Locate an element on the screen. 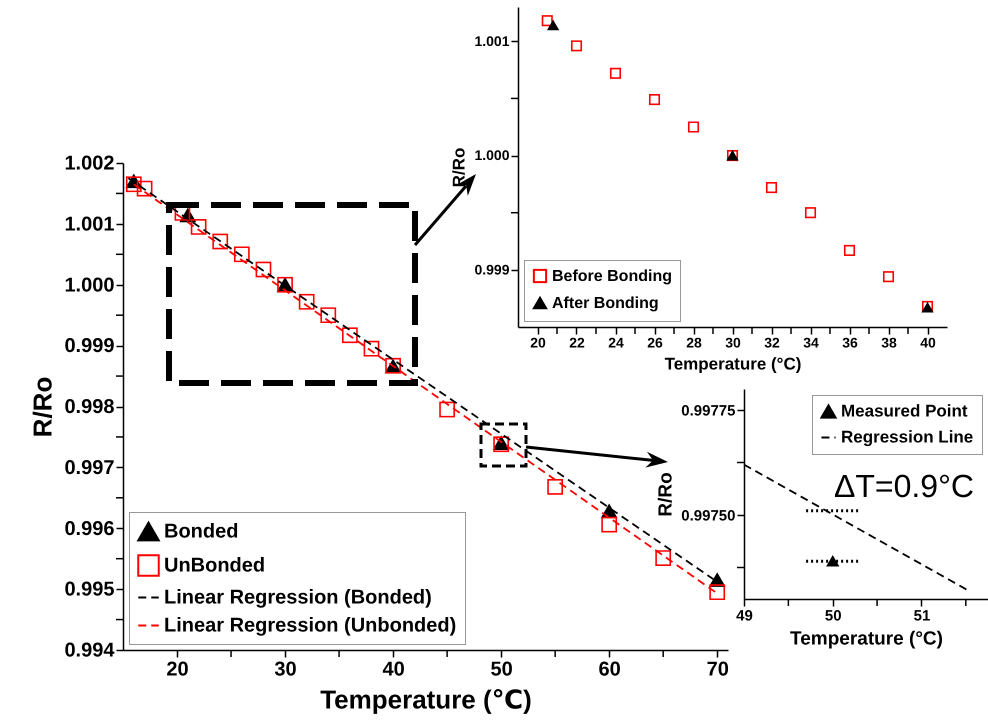  y-tick-label: 0.99775 is located at coordinates (708, 411).